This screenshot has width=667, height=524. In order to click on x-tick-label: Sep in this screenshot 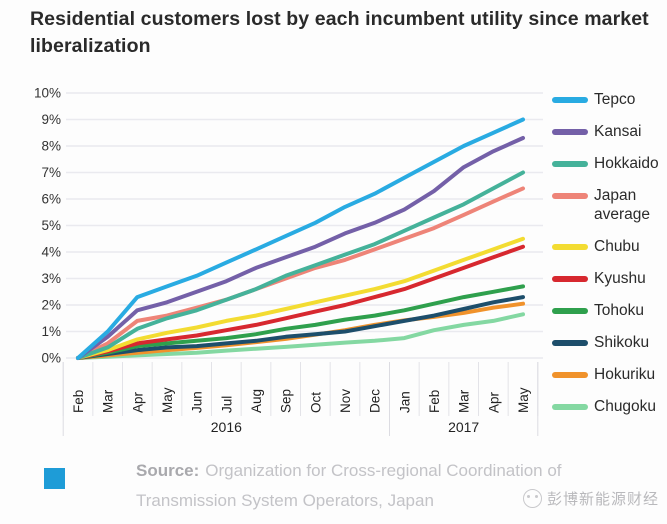, I will do `click(286, 401)`.